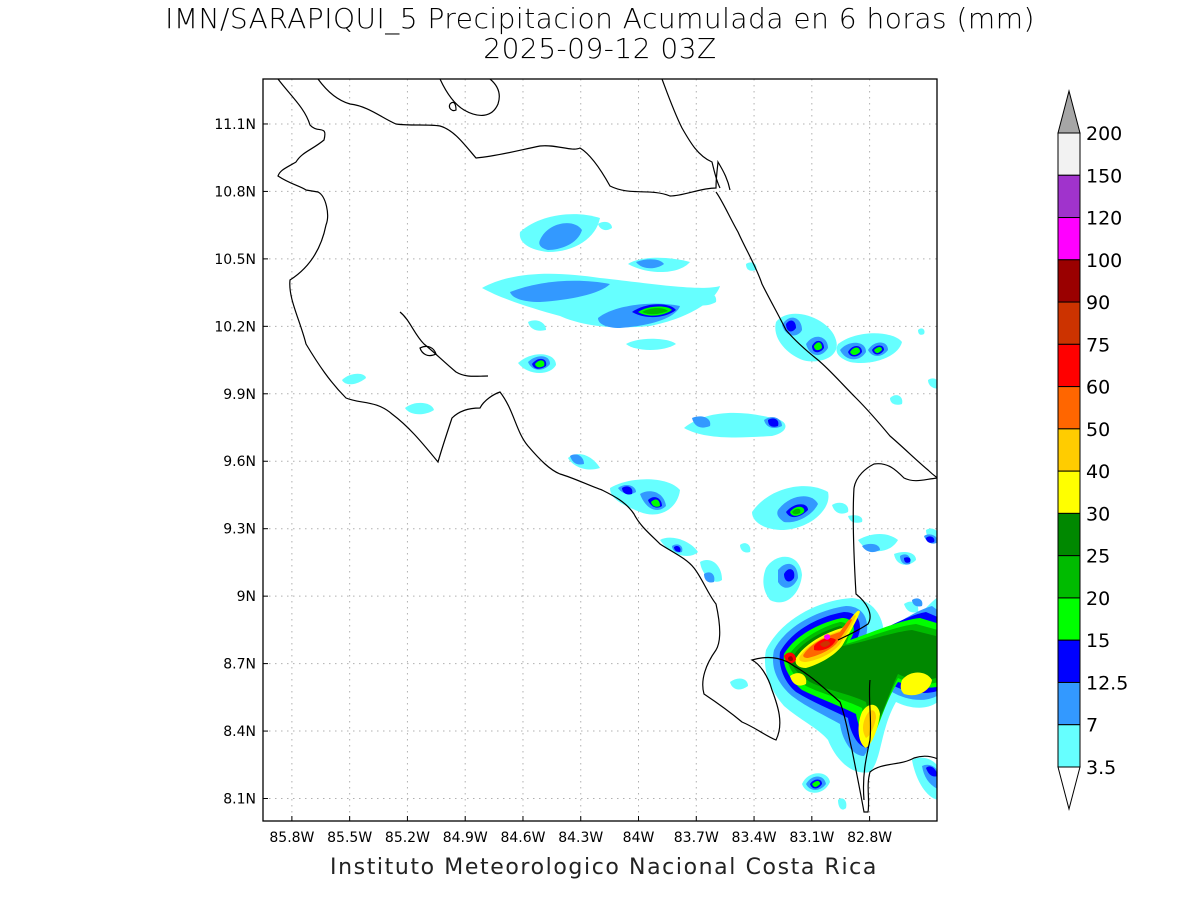 This screenshot has width=1200, height=900. Describe the element at coordinates (1092, 726) in the screenshot. I see `colorbar-level-label: 7` at that location.